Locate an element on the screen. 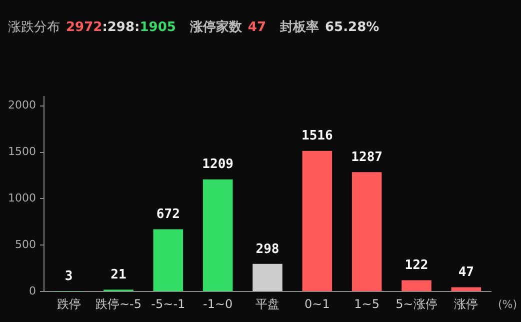 The width and height of the screenshot is (521, 322). text: :298: is located at coordinates (121, 27).